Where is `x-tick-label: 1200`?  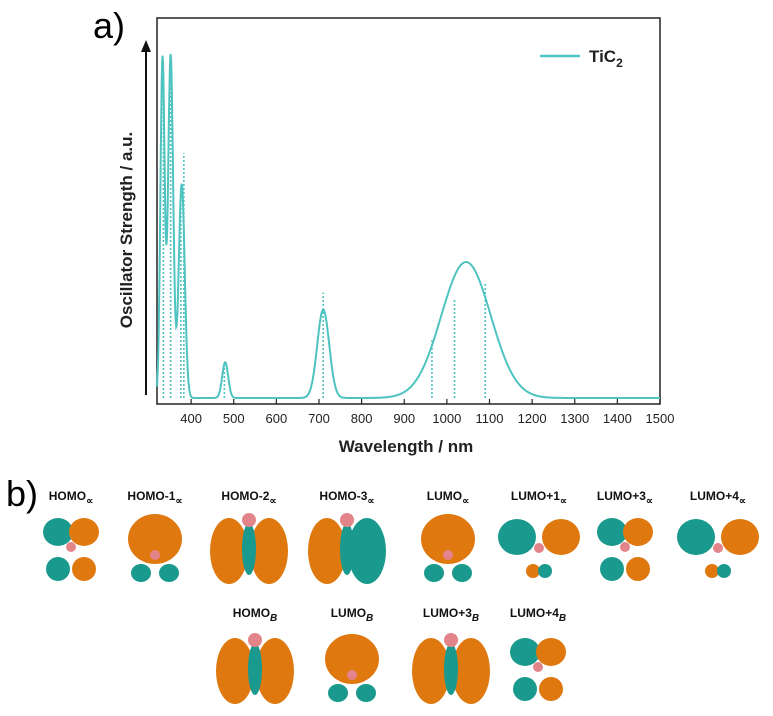 x-tick-label: 1200 is located at coordinates (532, 418).